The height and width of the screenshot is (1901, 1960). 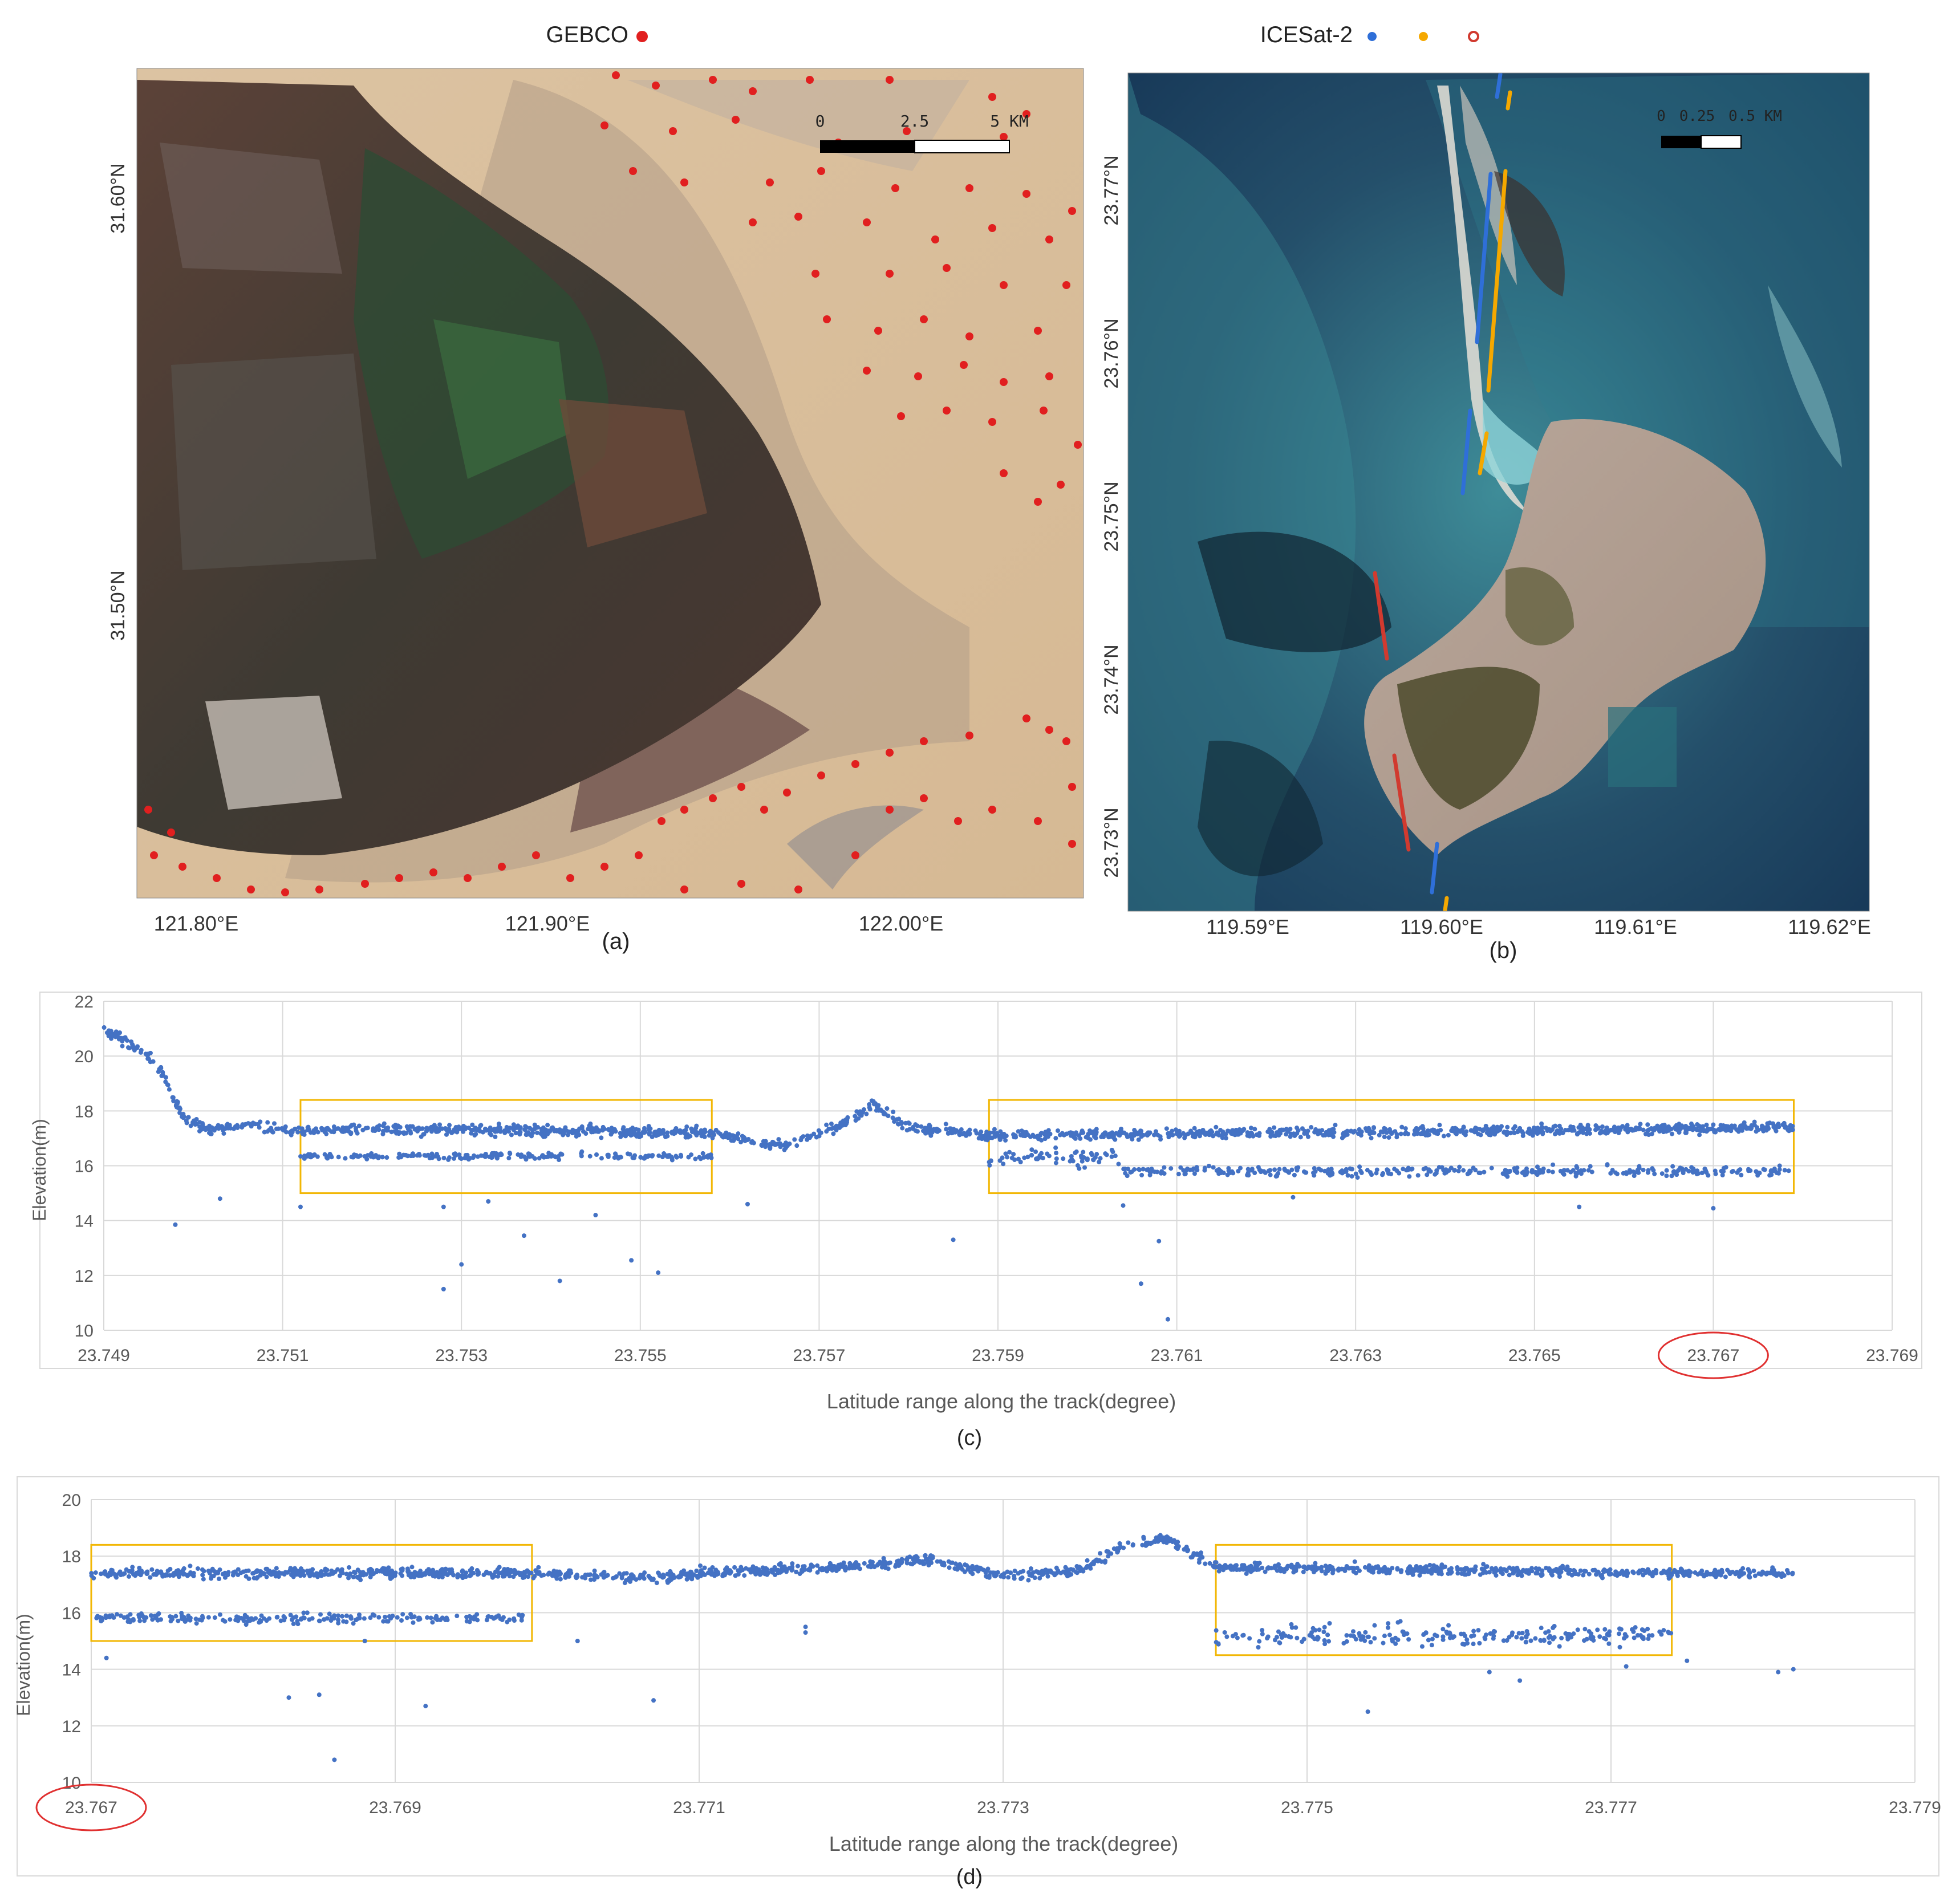 I want to click on chart-c-caption: (c), so click(x=969, y=1438).